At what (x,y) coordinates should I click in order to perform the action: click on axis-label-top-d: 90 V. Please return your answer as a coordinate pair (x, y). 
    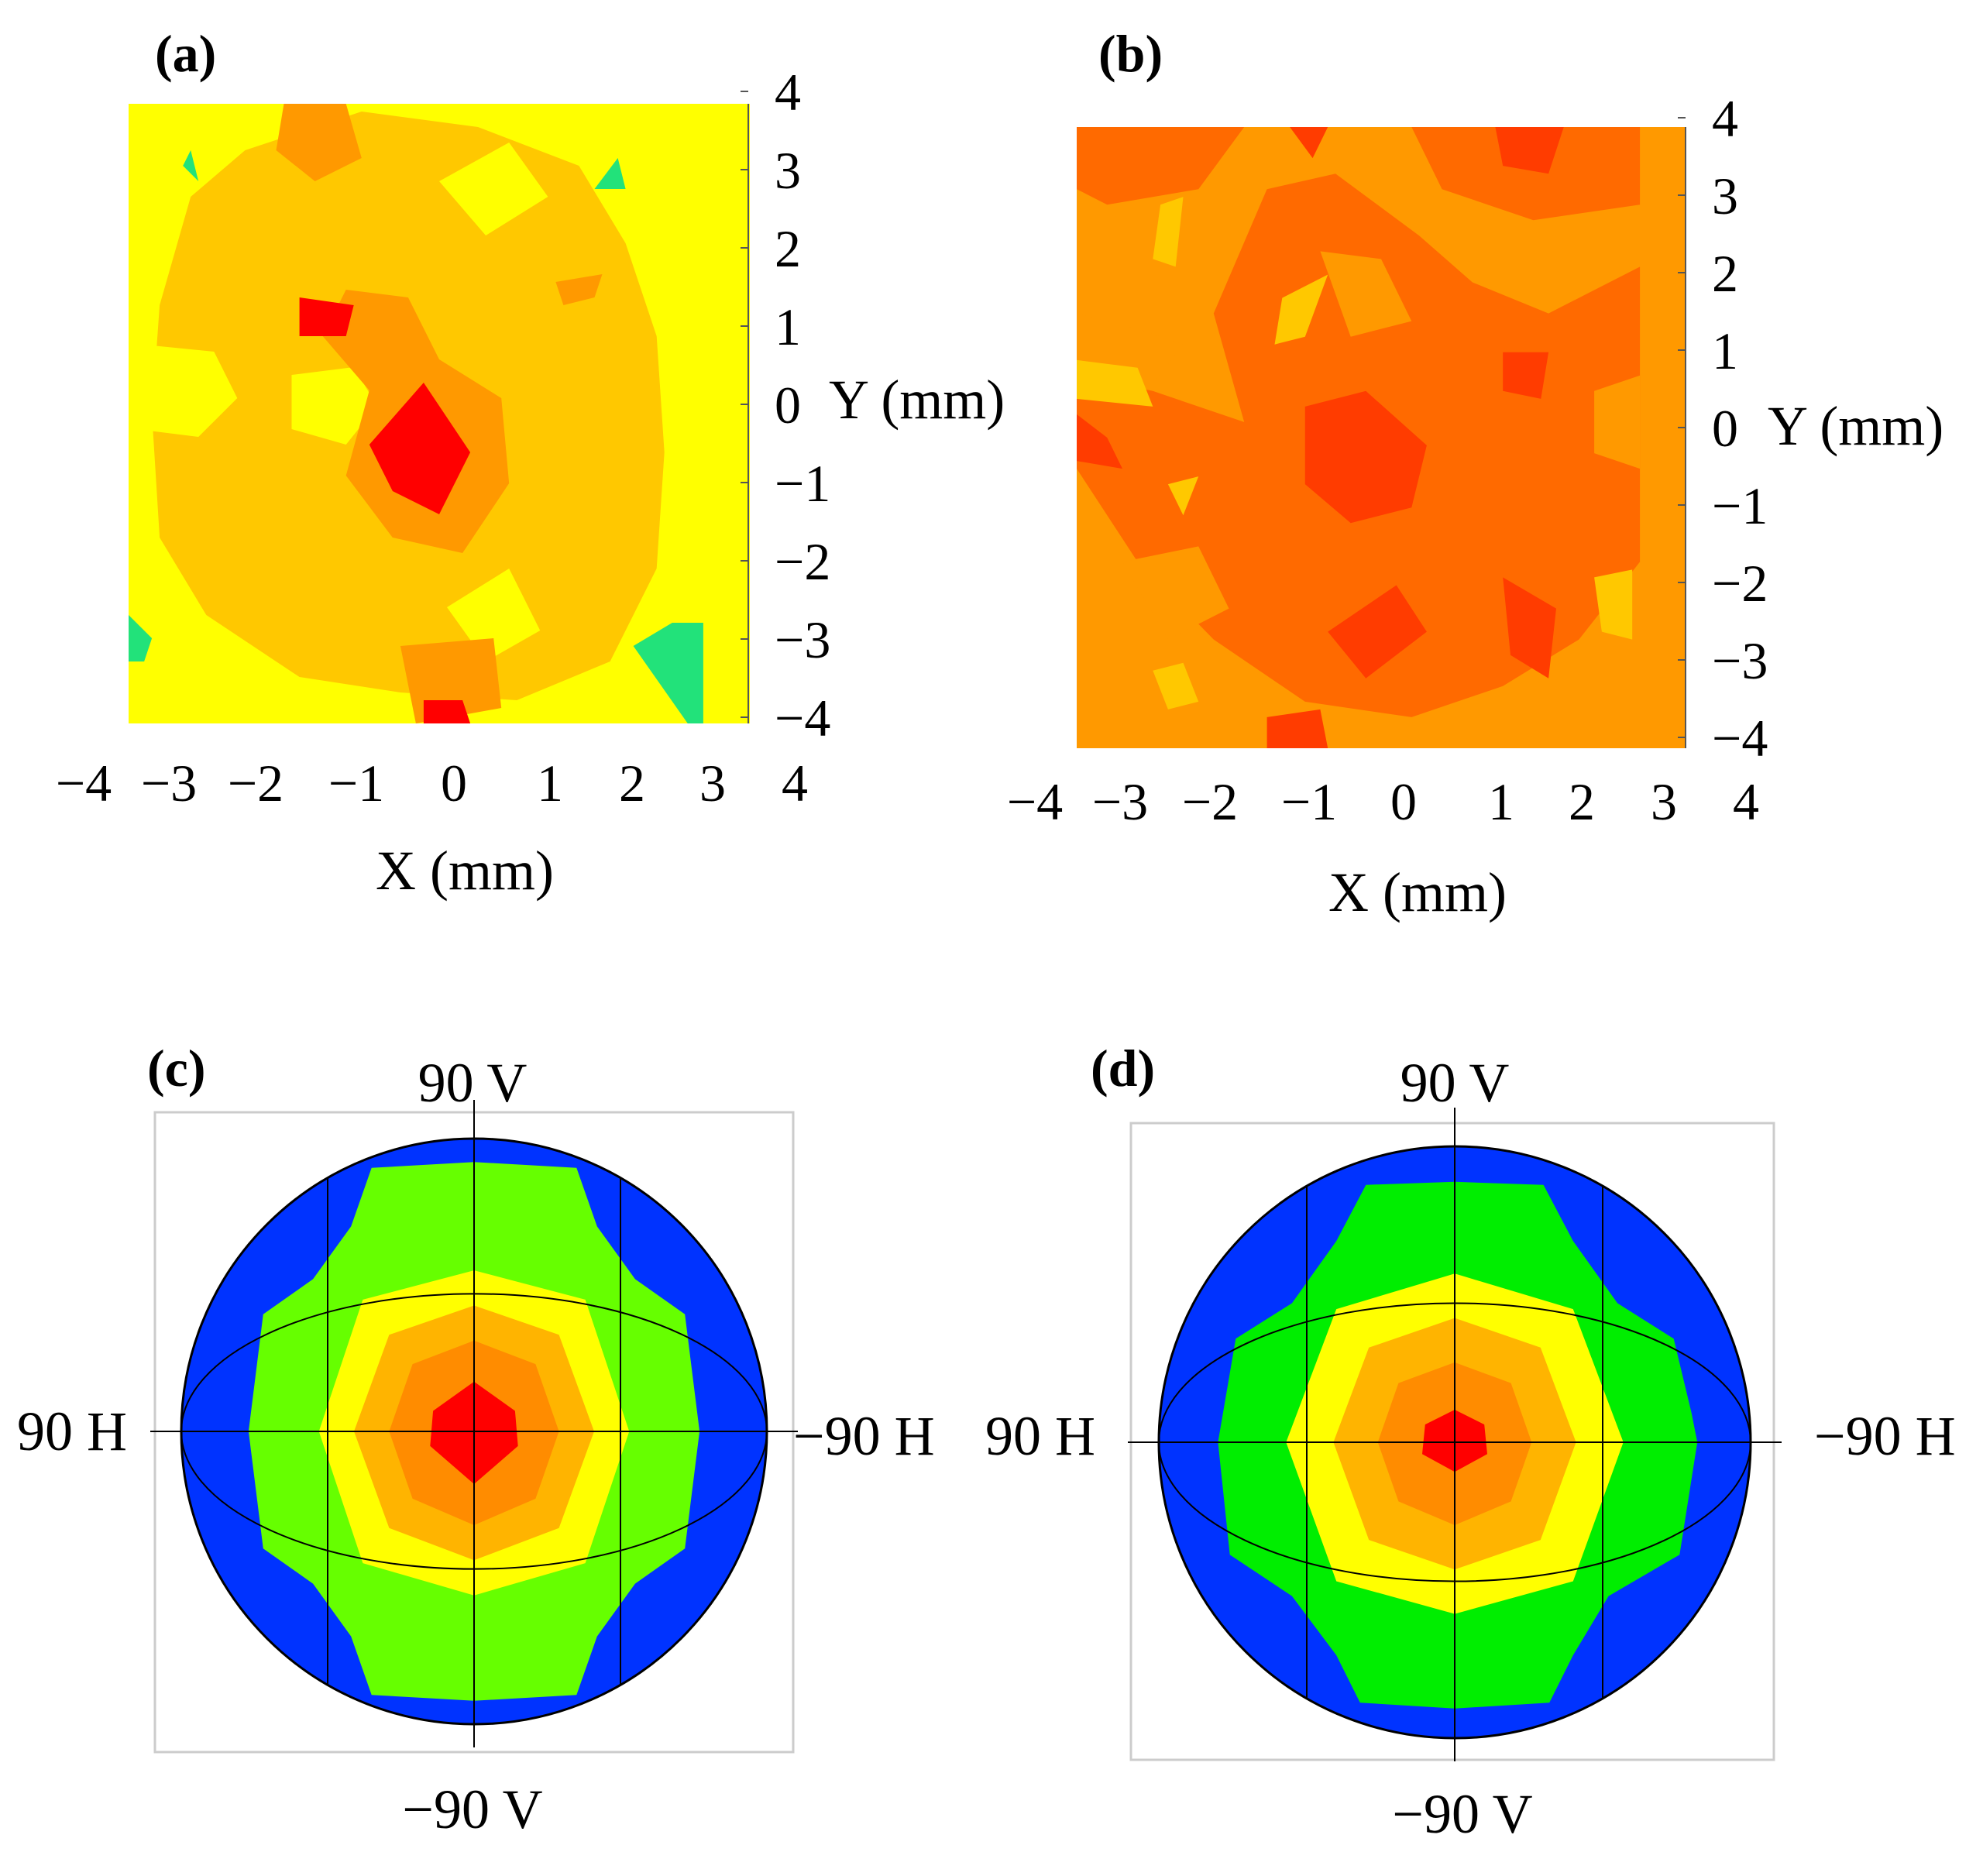
    Looking at the image, I should click on (1455, 1083).